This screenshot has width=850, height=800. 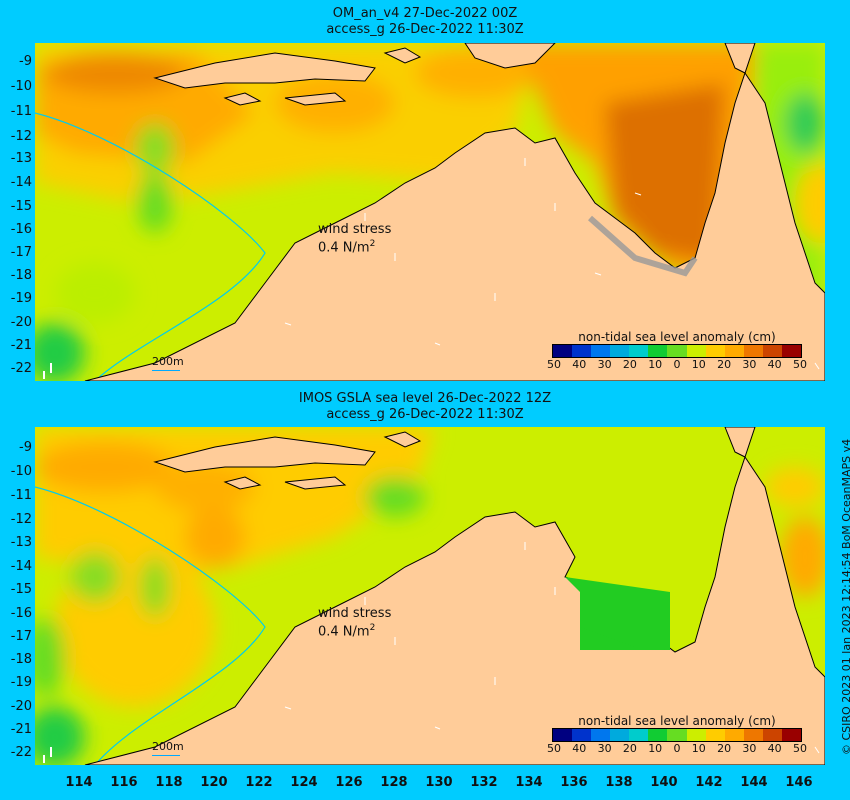 I want to click on lon-tick: 146, so click(x=799, y=782).